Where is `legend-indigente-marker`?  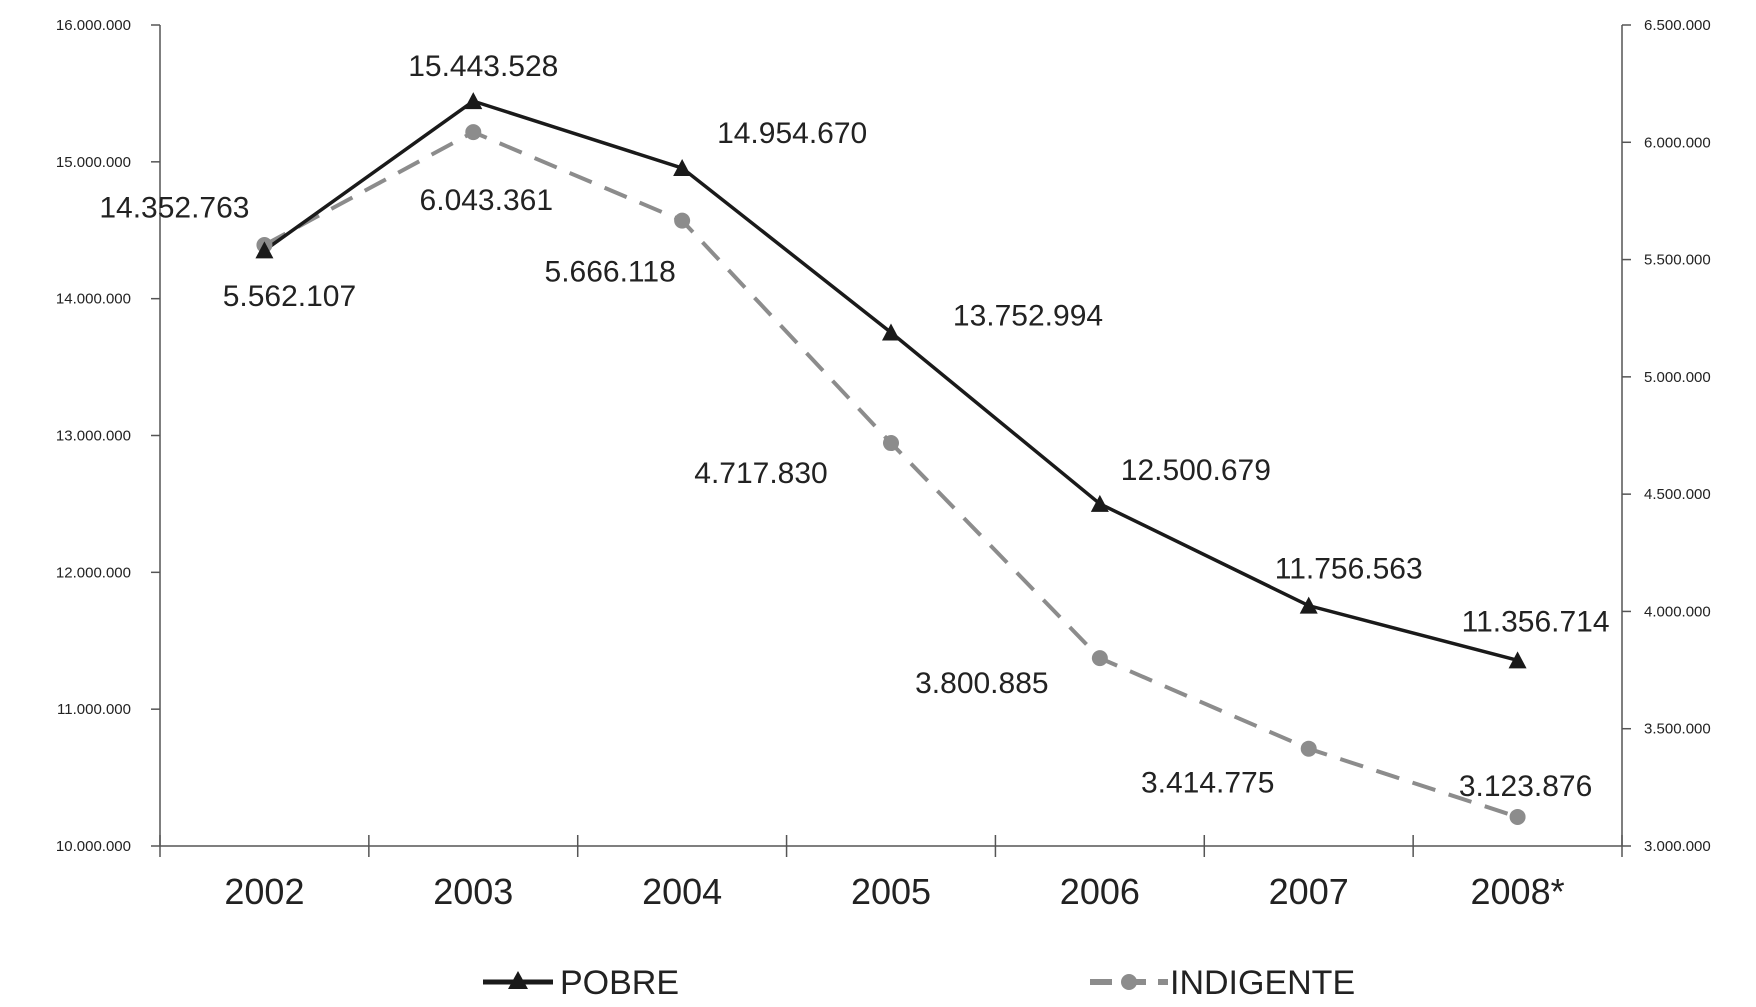 legend-indigente-marker is located at coordinates (1129, 982).